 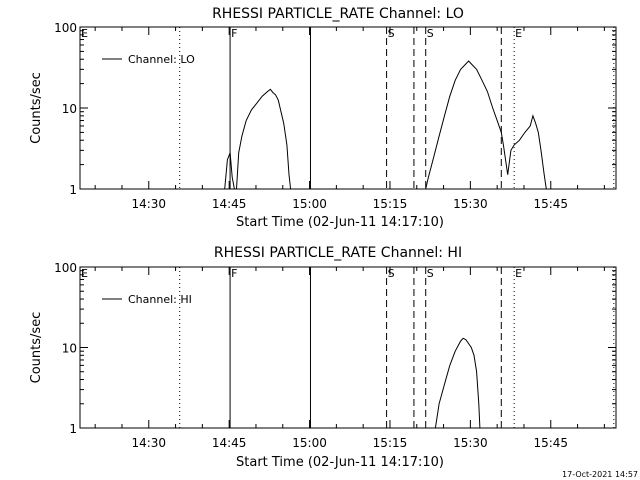 I want to click on legend-label: Channel: HI, so click(x=160, y=299).